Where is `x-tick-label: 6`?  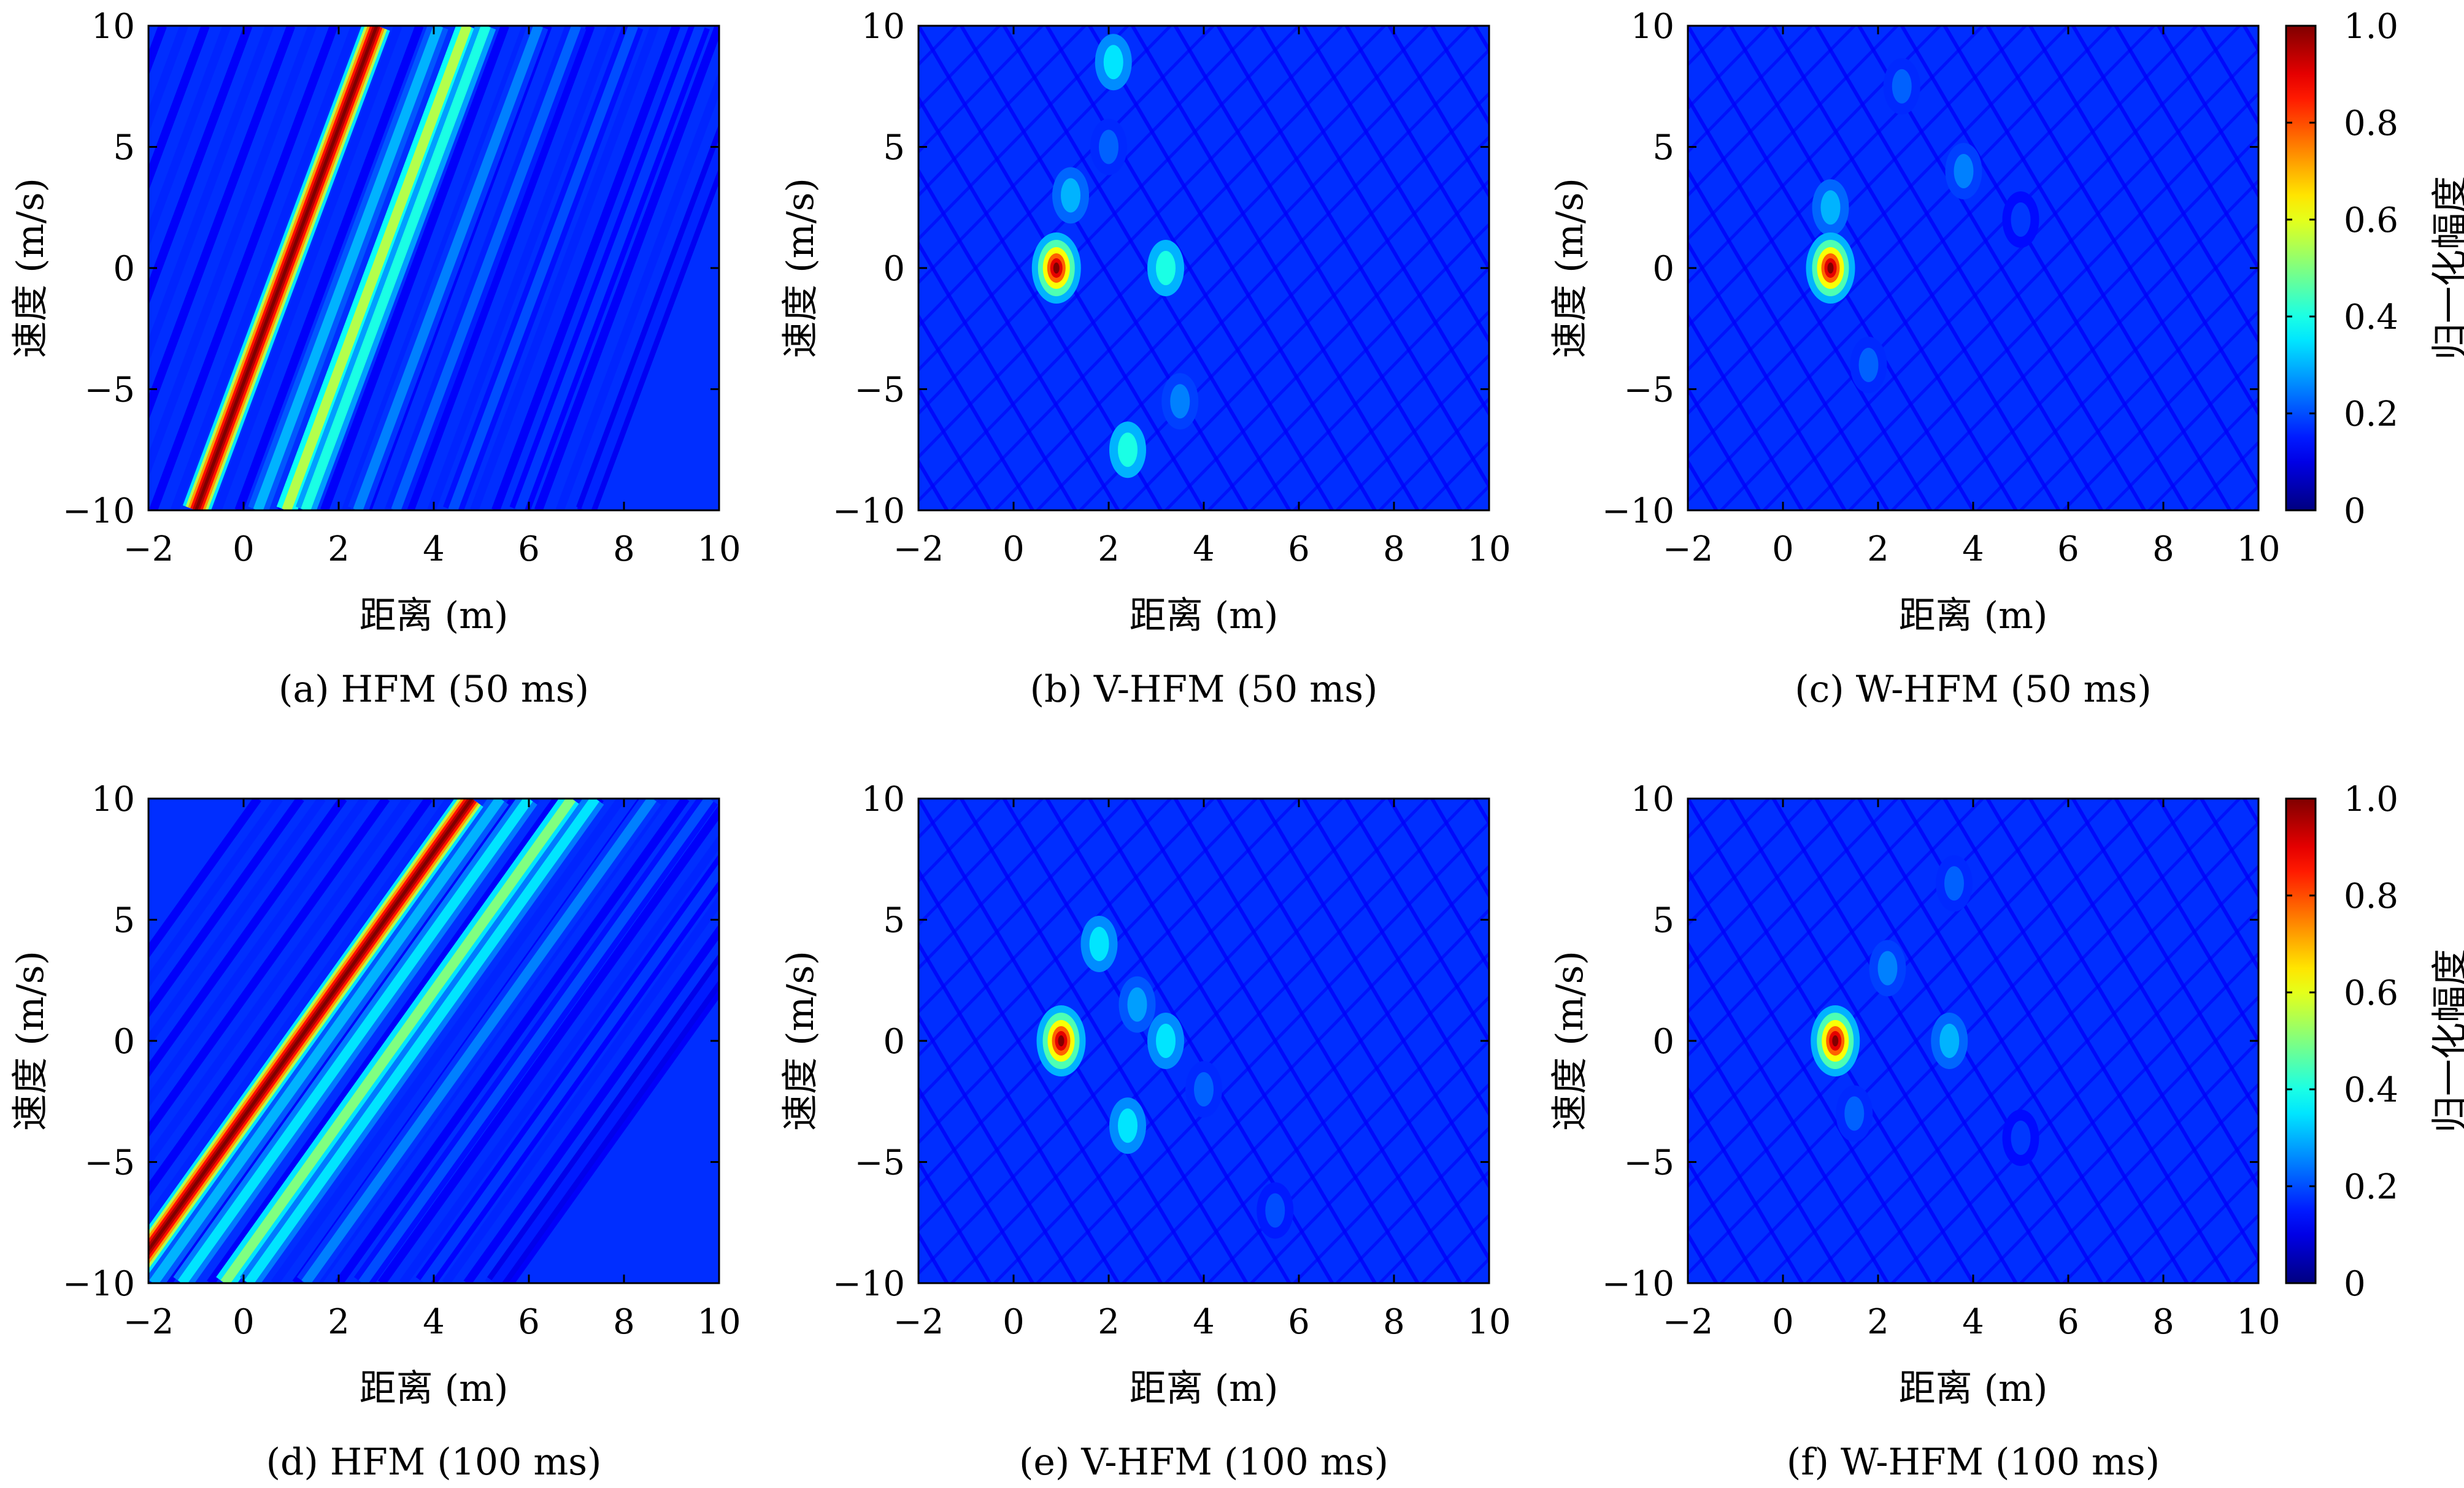
x-tick-label: 6 is located at coordinates (2068, 1322).